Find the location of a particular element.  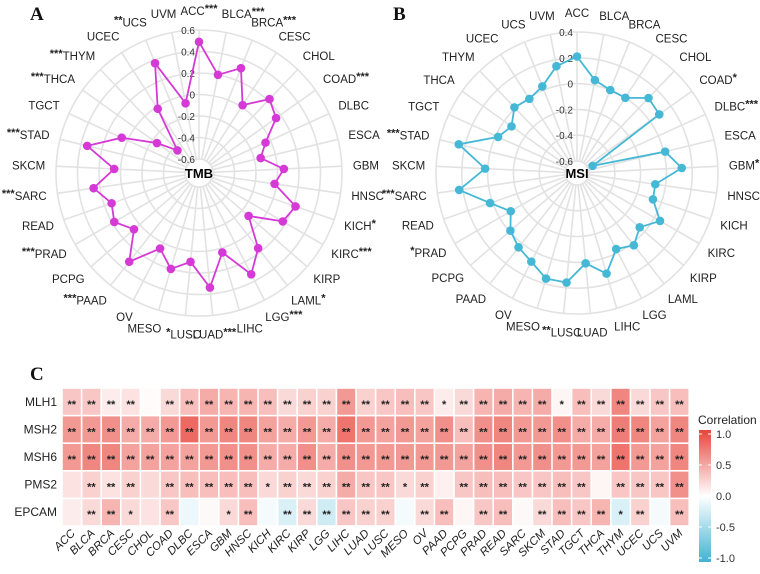

category-label-thym: ***THYM is located at coordinates (72, 55).